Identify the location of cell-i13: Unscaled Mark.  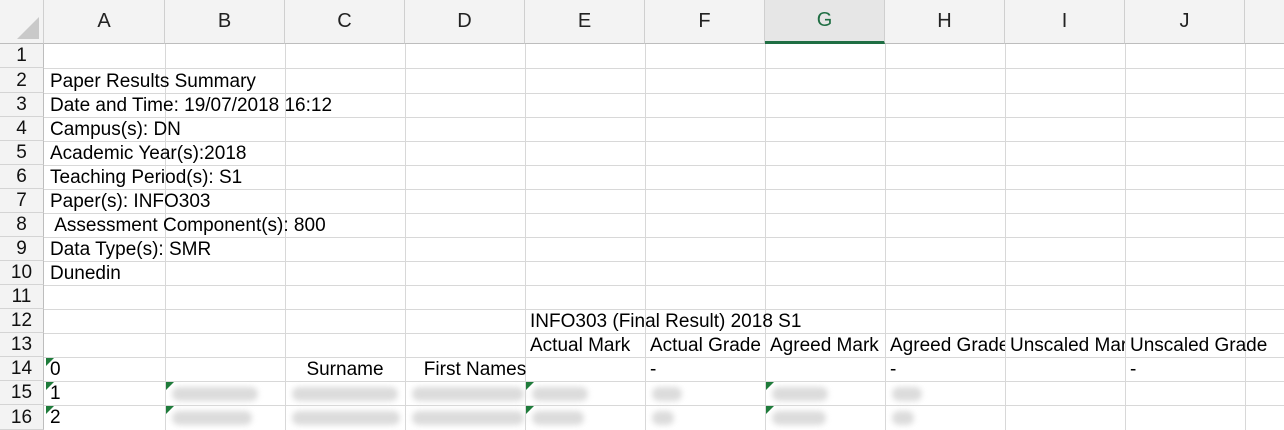
(1067, 345).